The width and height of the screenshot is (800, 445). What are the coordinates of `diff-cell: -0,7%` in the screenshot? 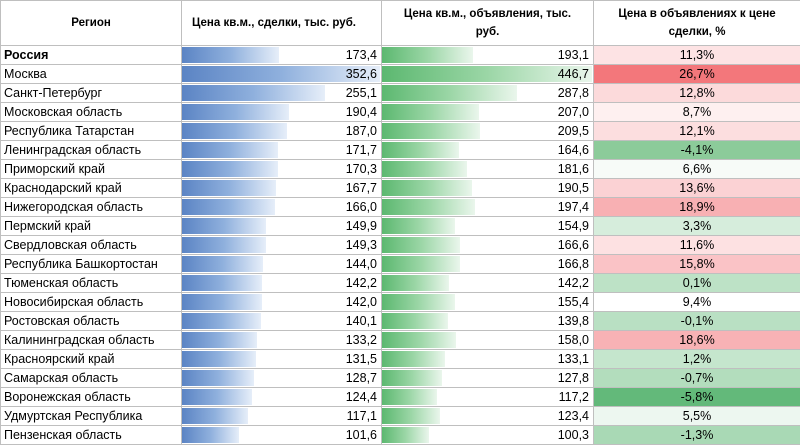 It's located at (697, 378).